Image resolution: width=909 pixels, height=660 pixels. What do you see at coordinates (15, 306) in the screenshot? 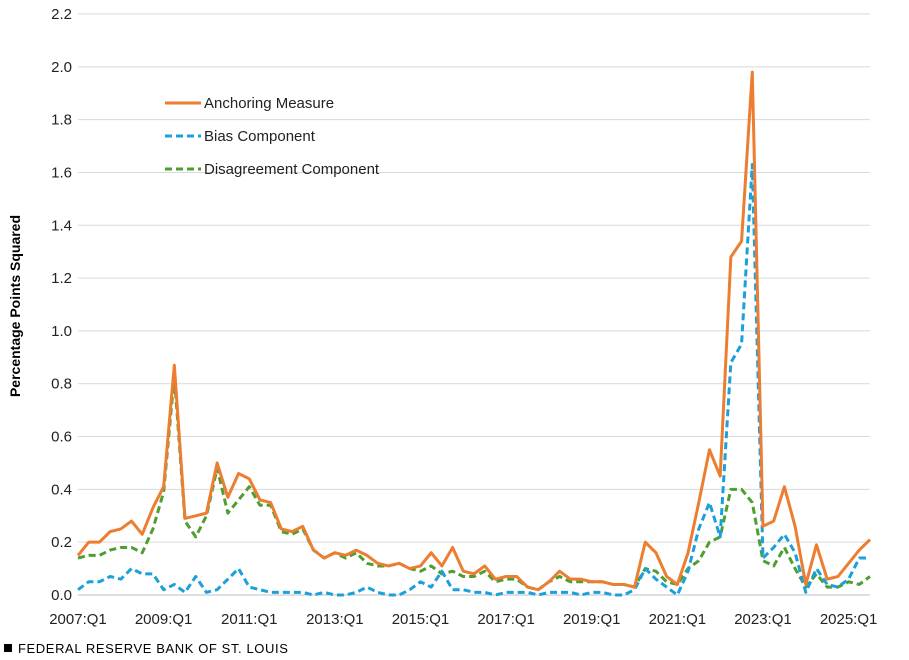
I see `y-axis-title: Percentage Points Squared` at bounding box center [15, 306].